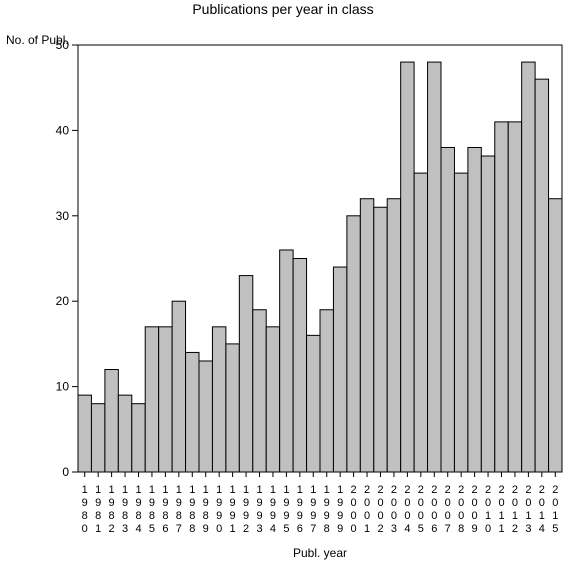  What do you see at coordinates (300, 365) in the screenshot?
I see `bar-1996` at bounding box center [300, 365].